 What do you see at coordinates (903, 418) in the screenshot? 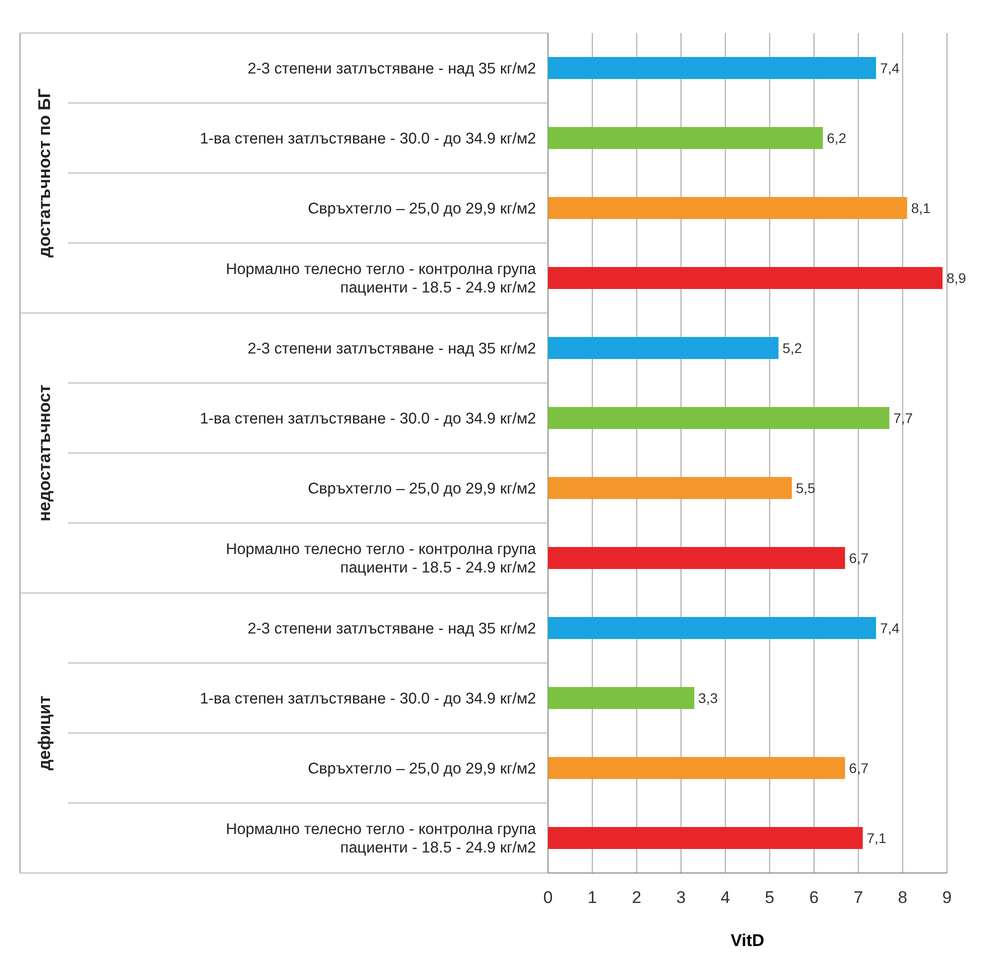
I see `data-label: 7,7` at bounding box center [903, 418].